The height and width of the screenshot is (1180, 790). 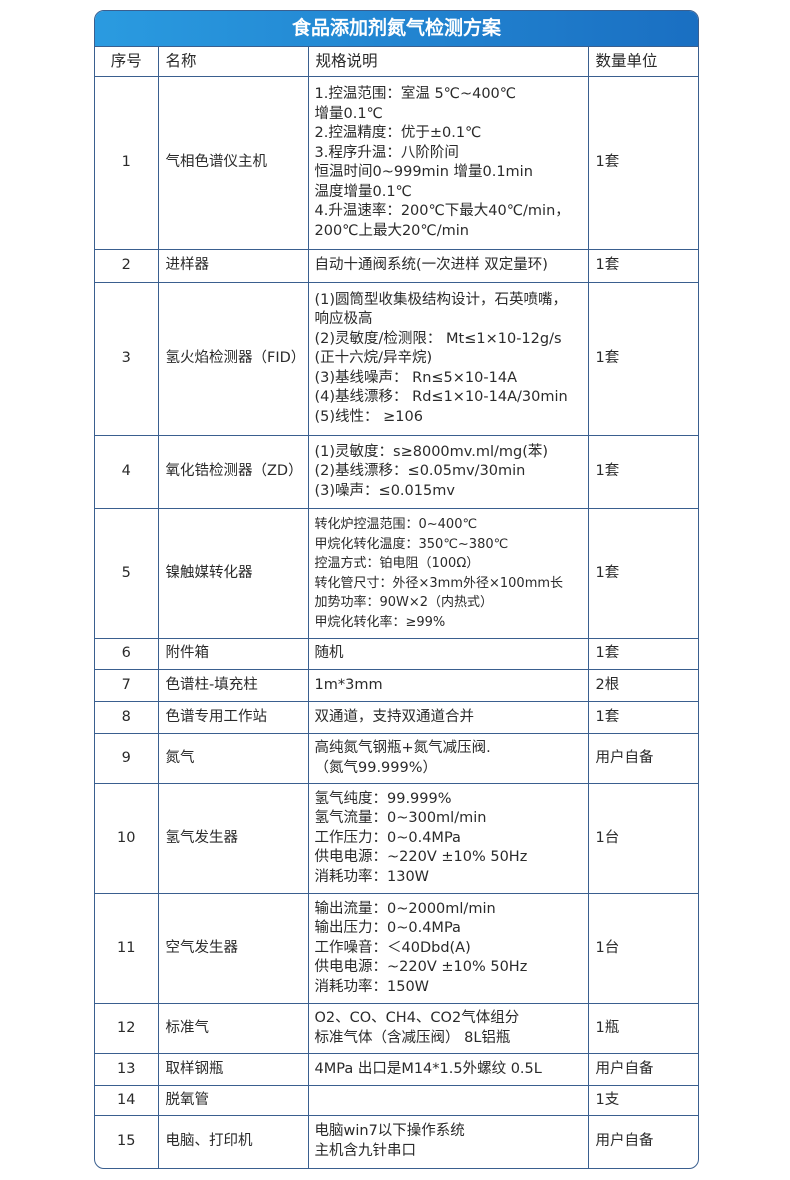 I want to click on spec-line: 消耗功率：150W, so click(x=372, y=986).